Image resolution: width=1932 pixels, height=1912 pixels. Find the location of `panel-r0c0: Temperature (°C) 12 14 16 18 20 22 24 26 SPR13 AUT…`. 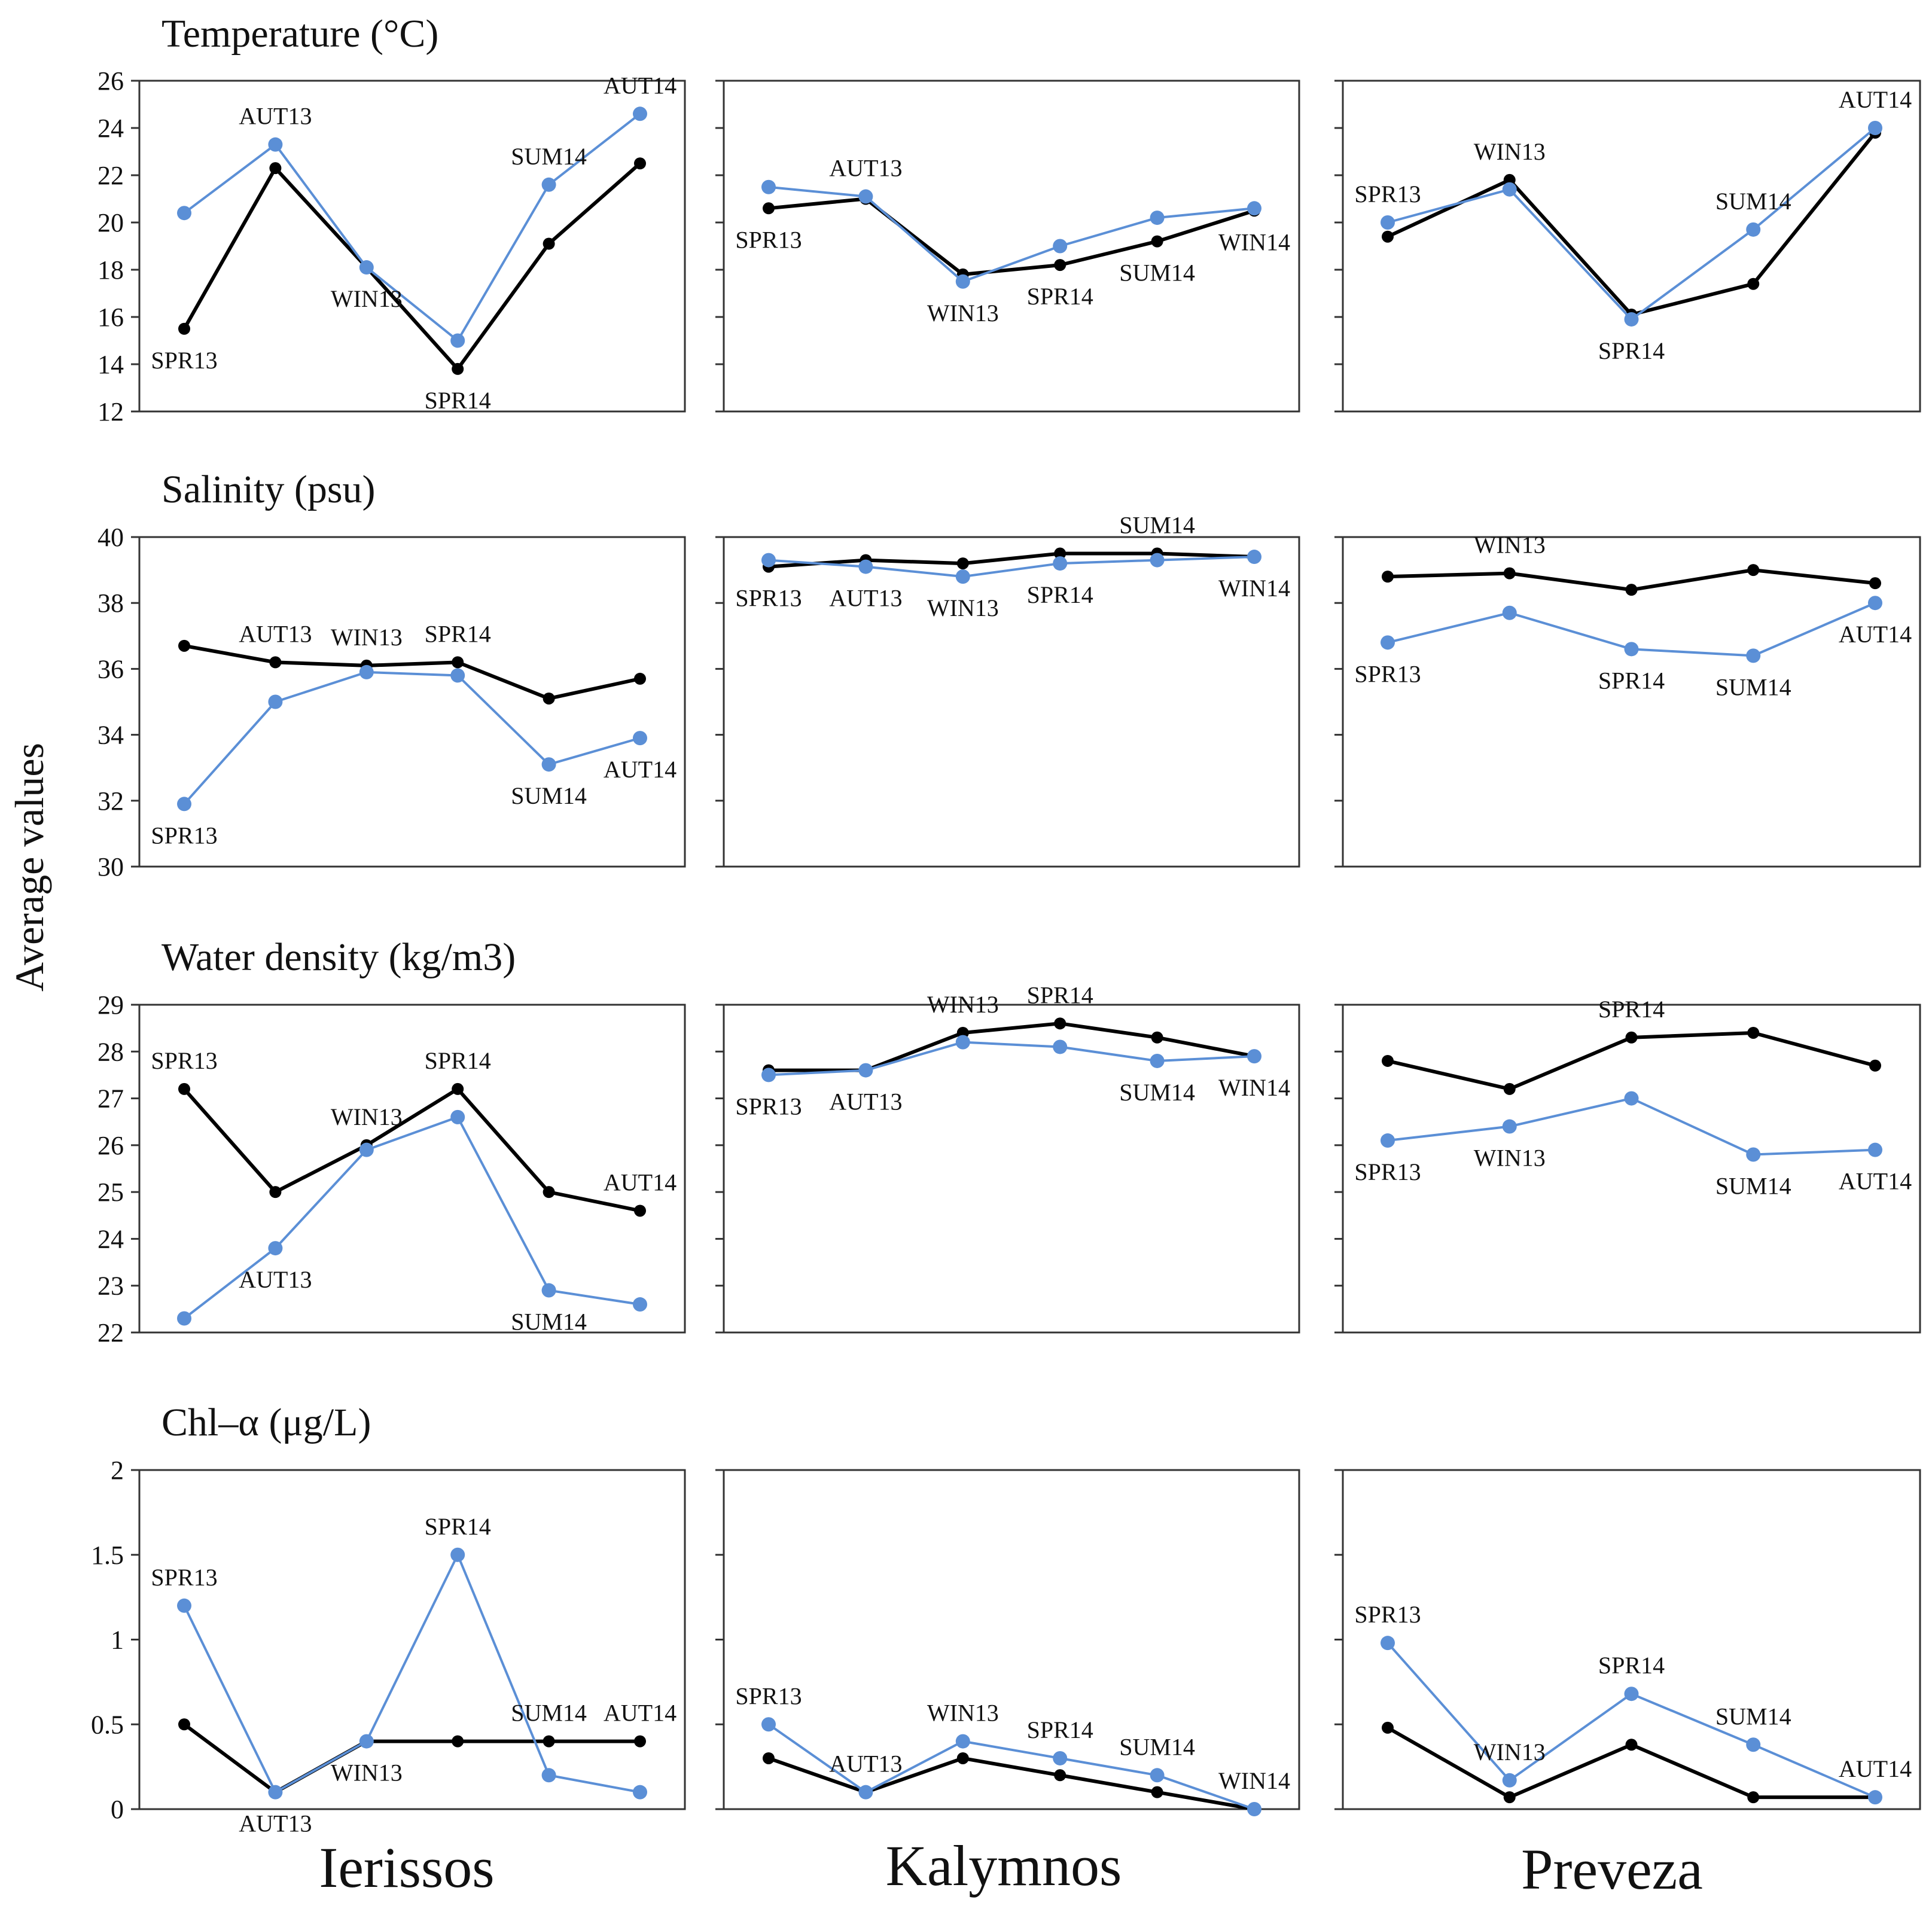

panel-r0c0: Temperature (°C) 12 14 16 18 20 22 24 26 SPR13 AUT… is located at coordinates (391, 219).